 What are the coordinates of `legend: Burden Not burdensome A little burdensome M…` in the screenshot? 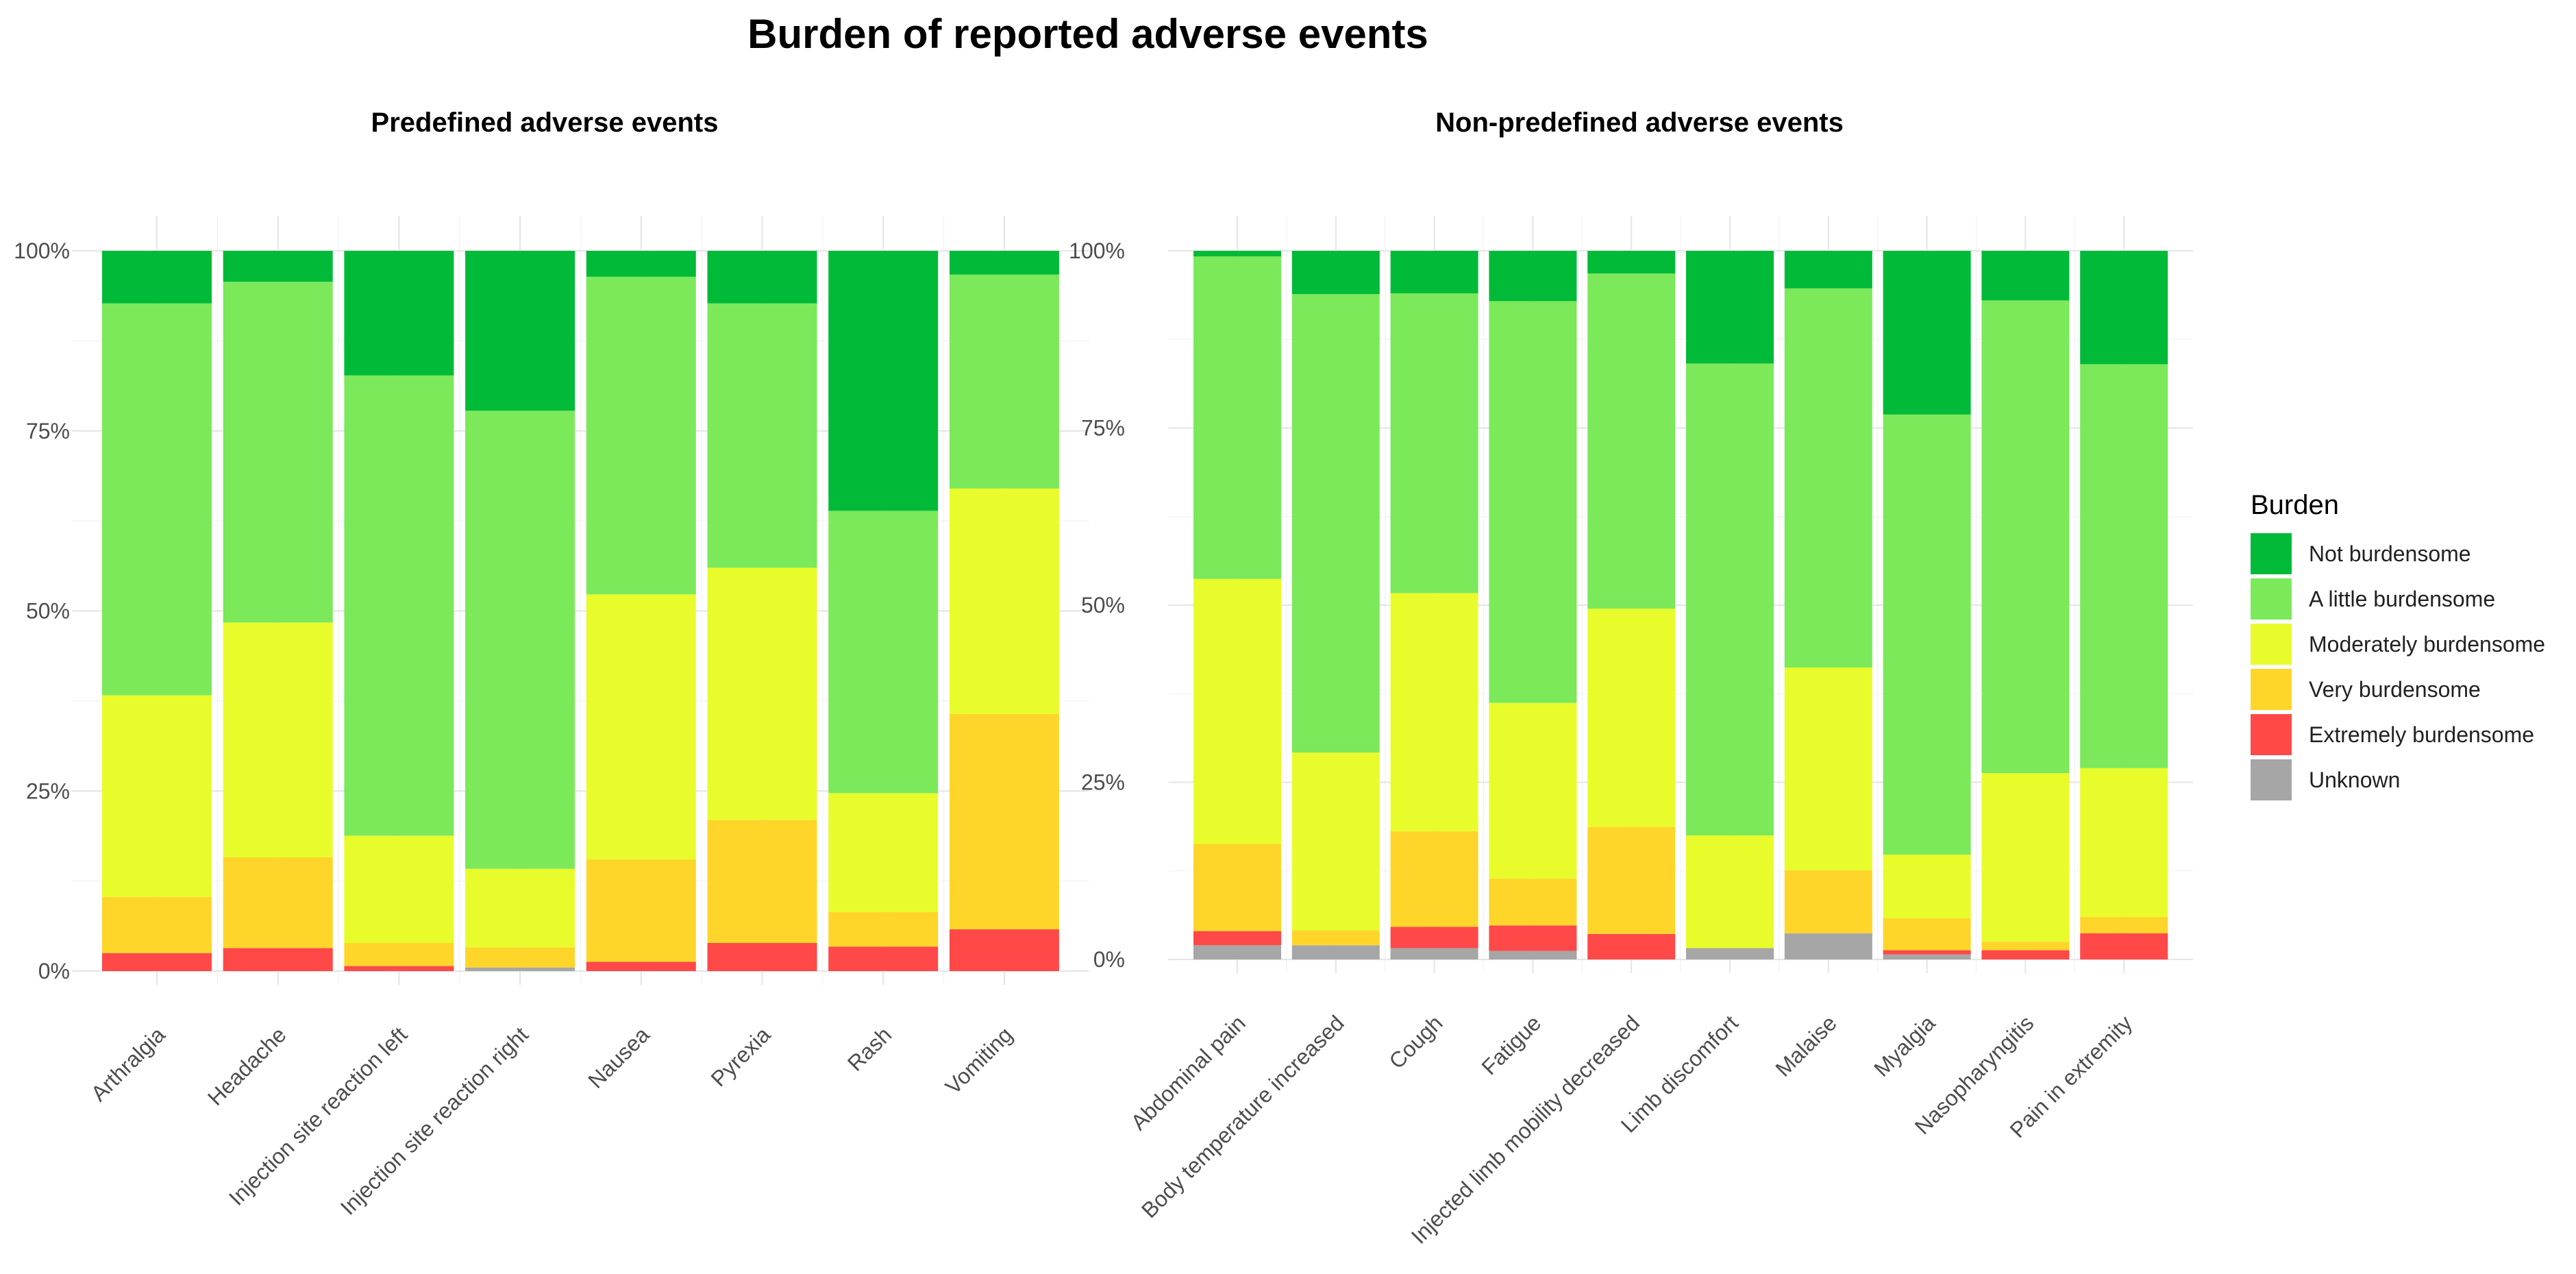 It's located at (2398, 645).